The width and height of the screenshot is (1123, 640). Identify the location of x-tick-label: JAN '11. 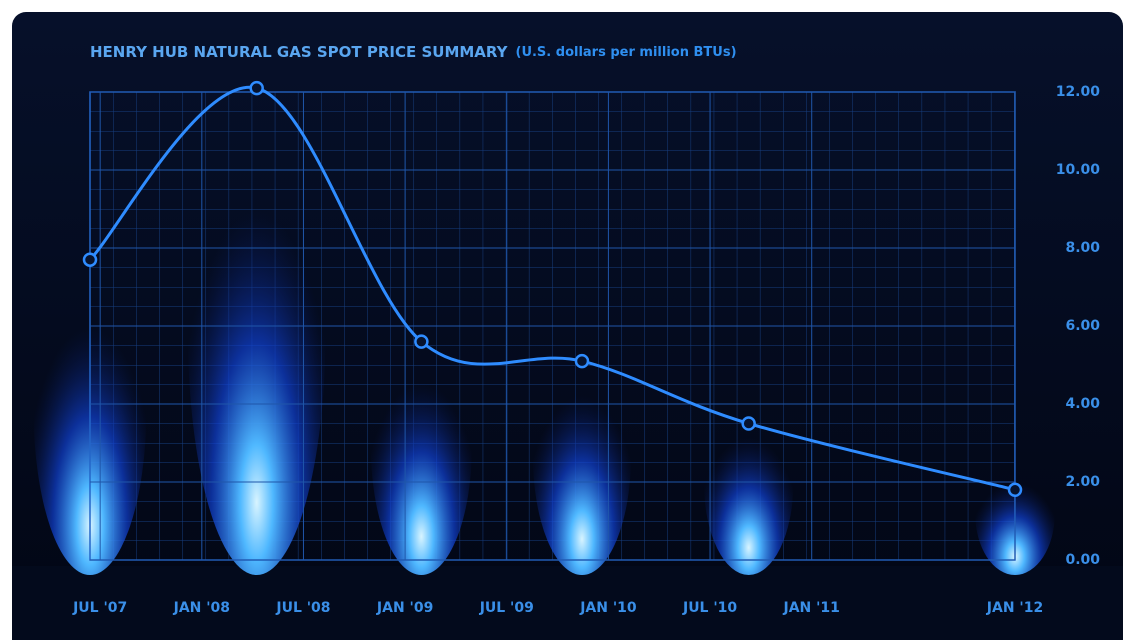
(811, 608).